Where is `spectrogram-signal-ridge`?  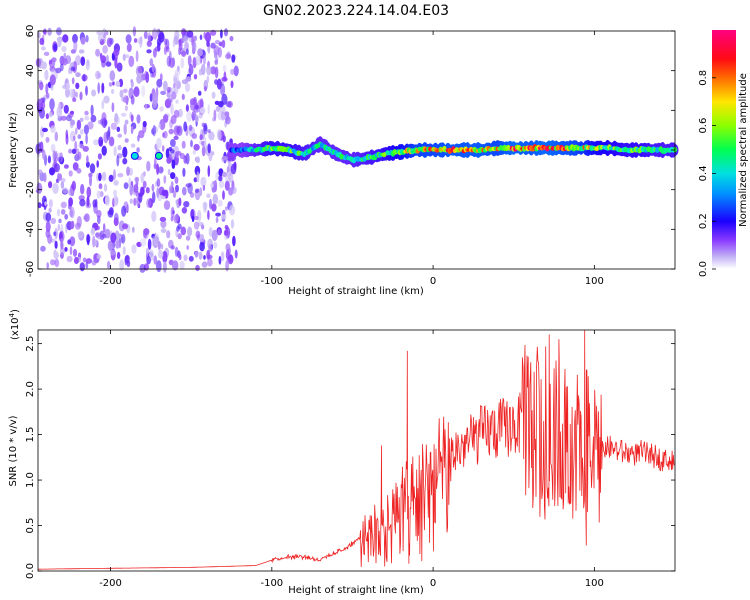 spectrogram-signal-ridge is located at coordinates (404, 152).